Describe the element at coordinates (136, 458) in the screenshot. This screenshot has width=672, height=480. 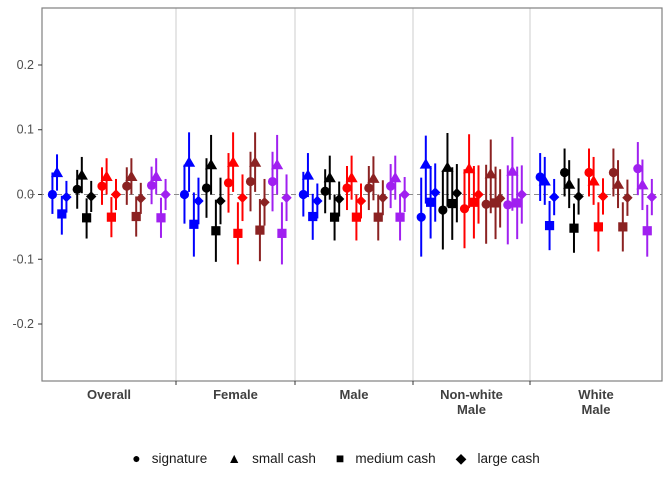
I see `circle-icon: ●` at that location.